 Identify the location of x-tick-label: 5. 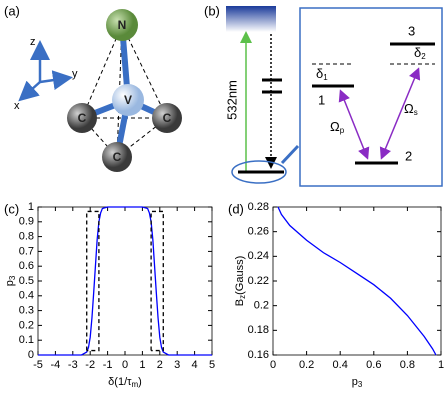
(212, 365).